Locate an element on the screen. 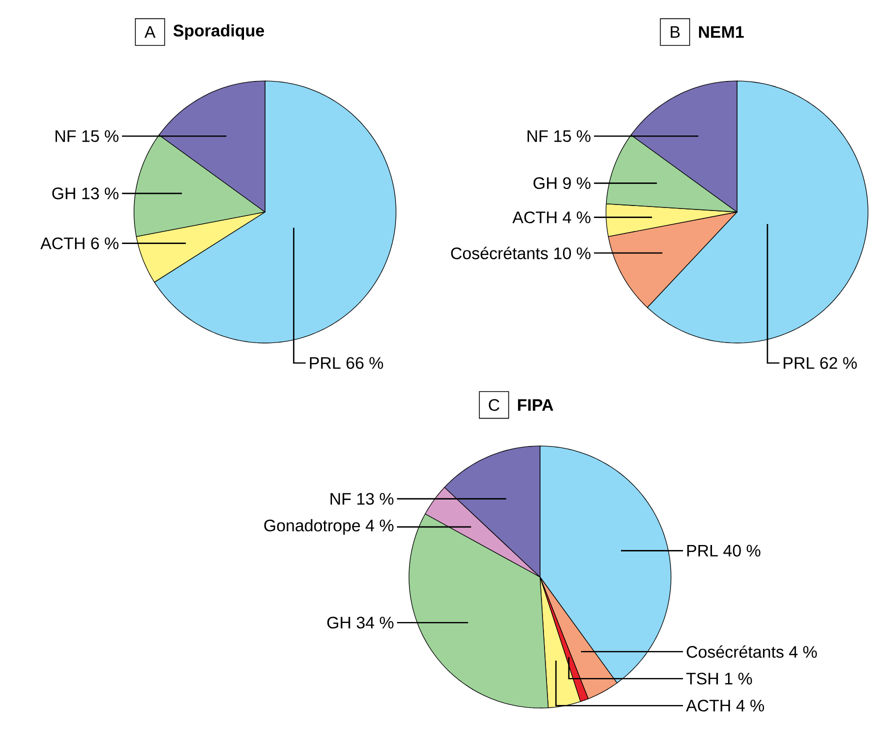 The height and width of the screenshot is (742, 890). data-label: 10 % is located at coordinates (572, 253).